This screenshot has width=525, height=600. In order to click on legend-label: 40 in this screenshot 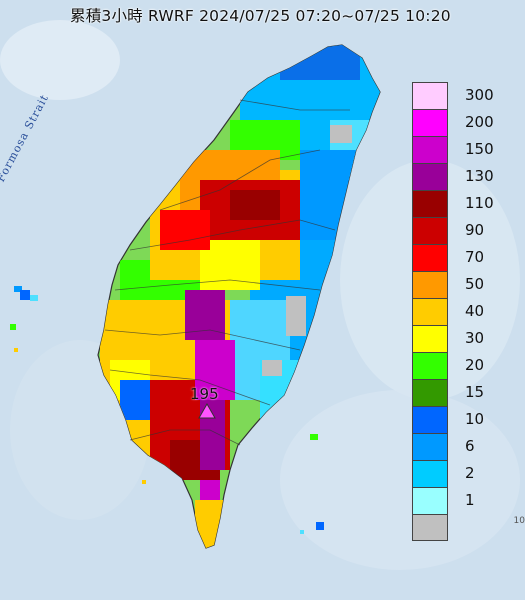, I will do `click(475, 311)`.